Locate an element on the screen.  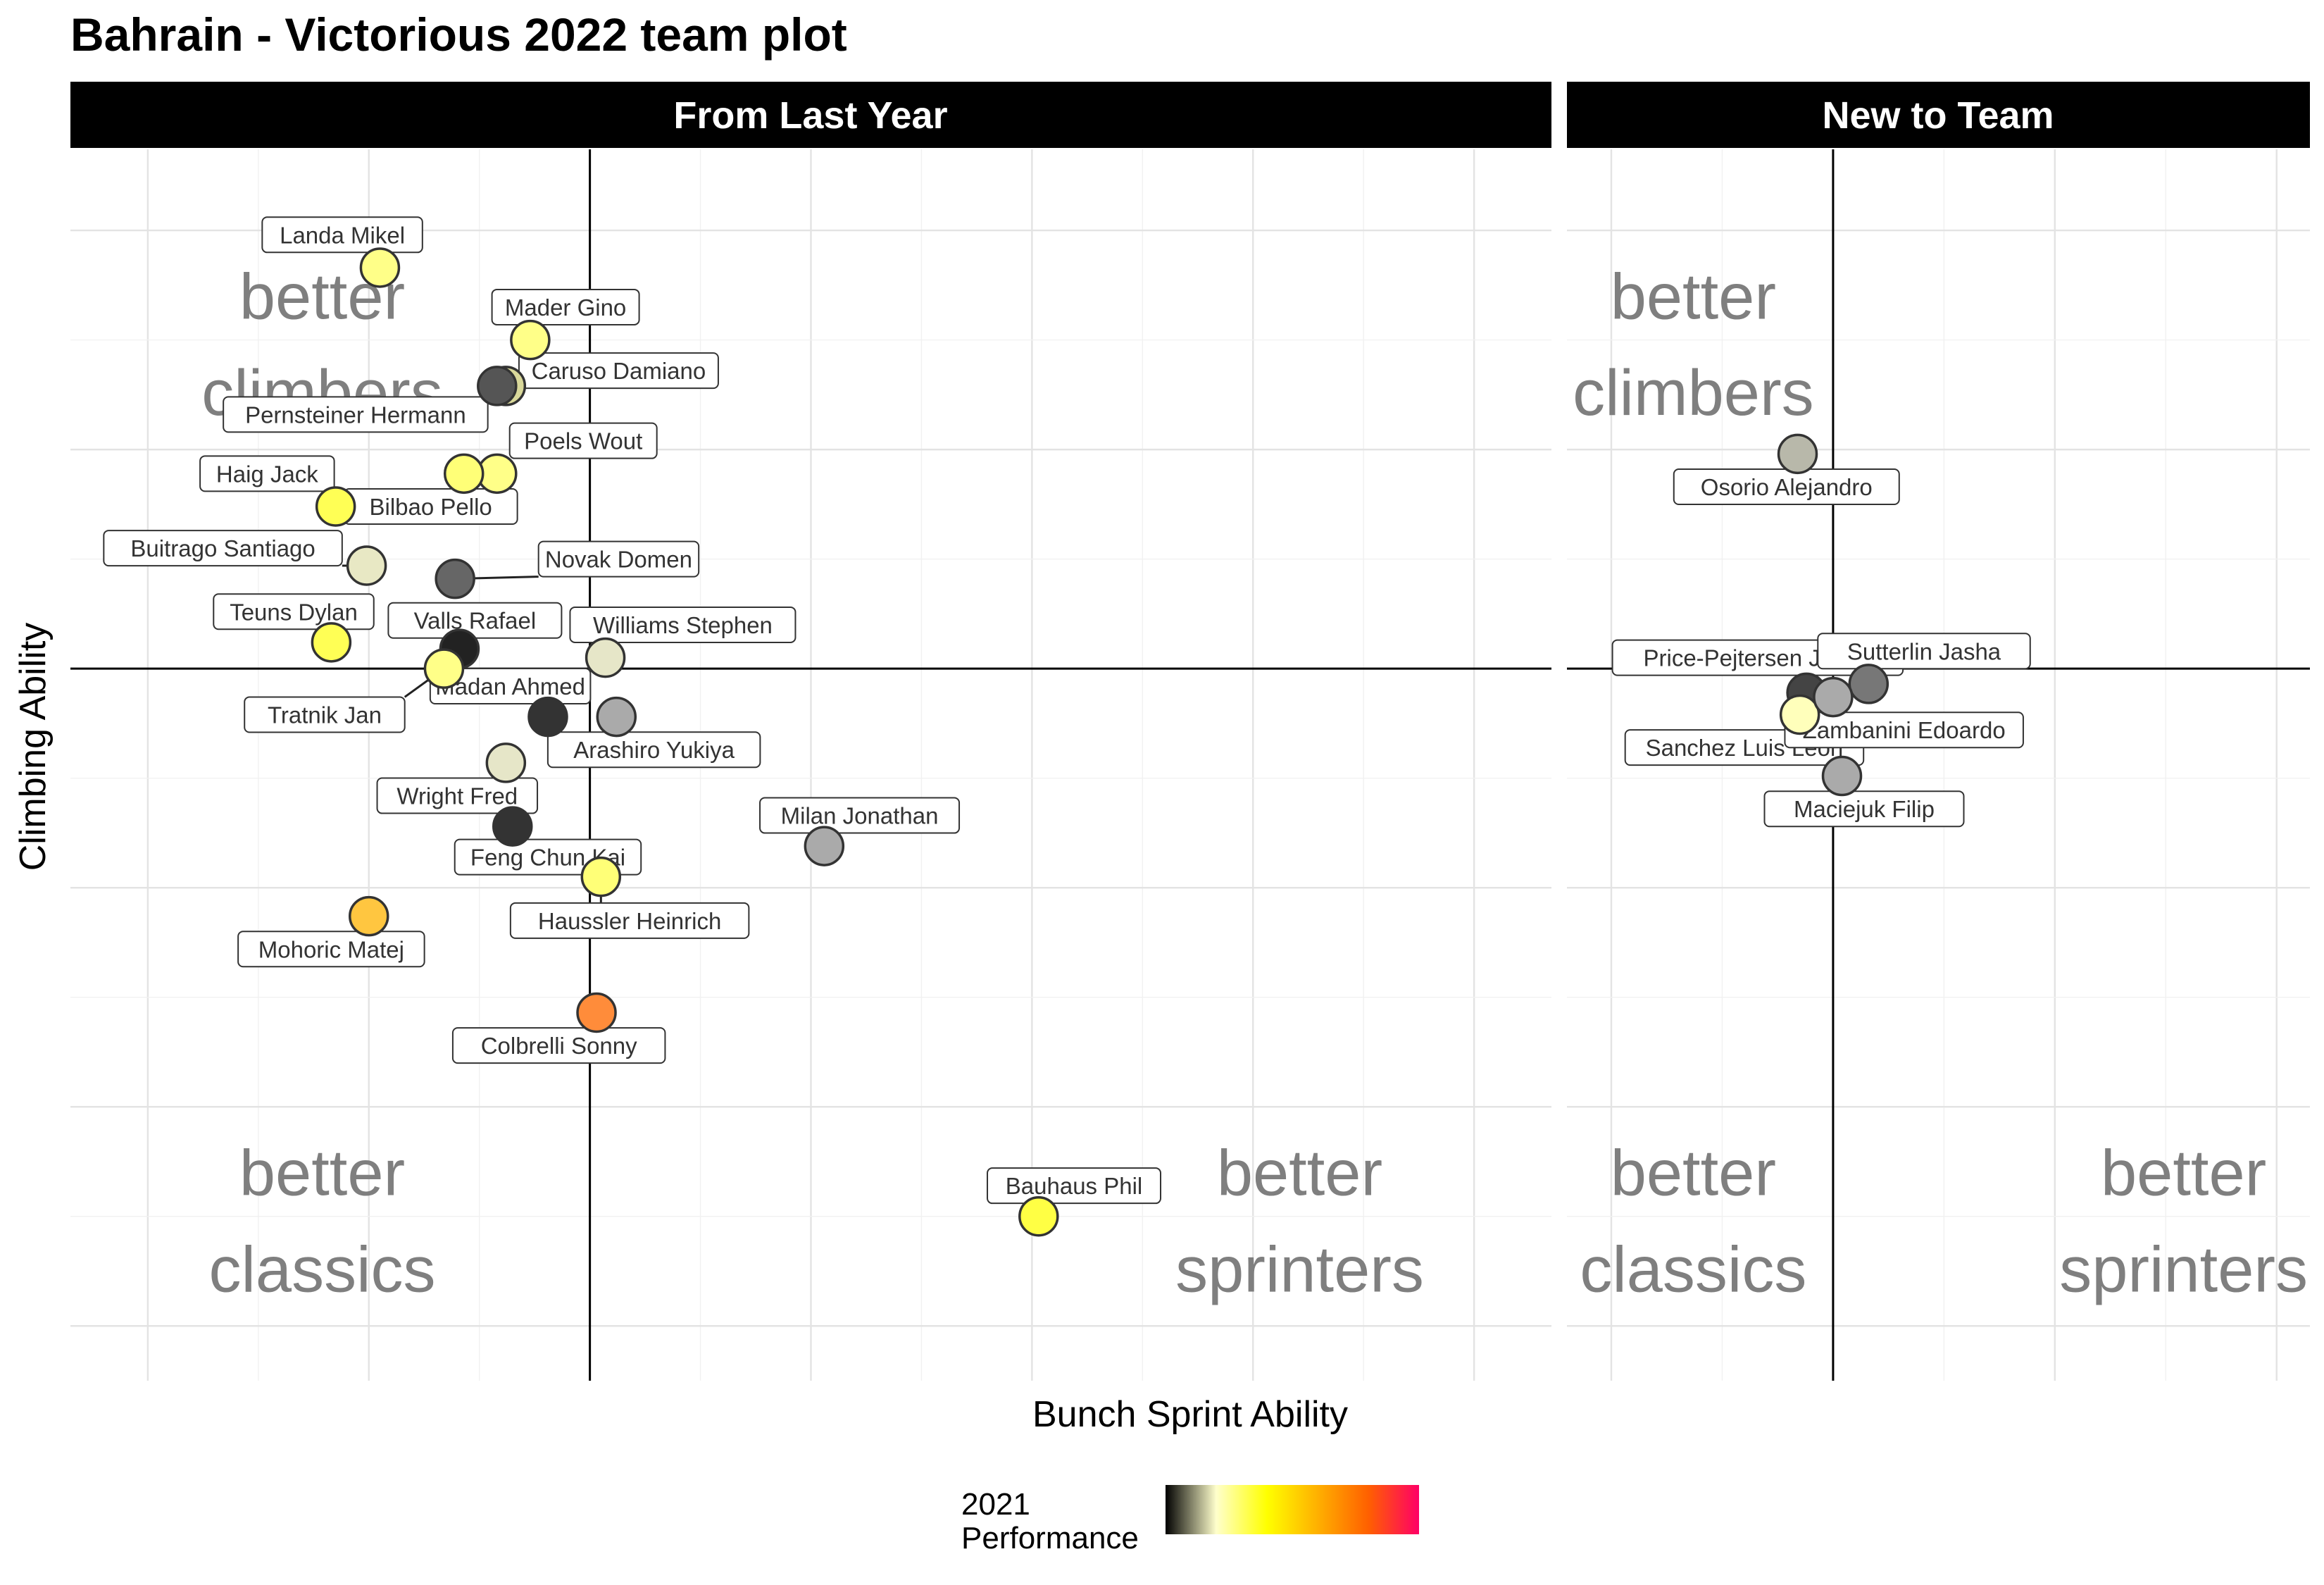
point-label: Bauhaus Phil is located at coordinates (1074, 1186).